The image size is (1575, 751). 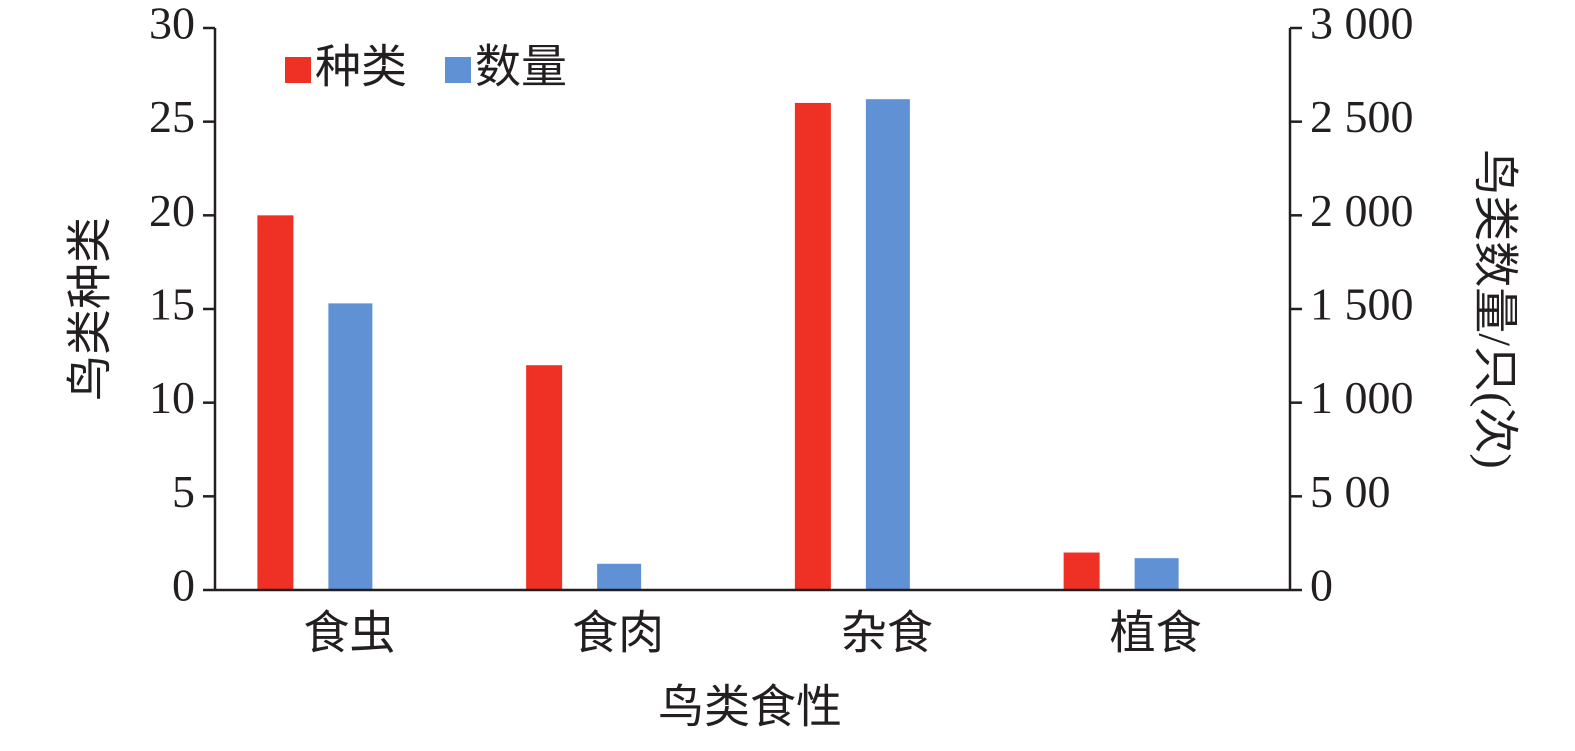 I want to click on y-tick-label: 5, so click(x=183, y=491).